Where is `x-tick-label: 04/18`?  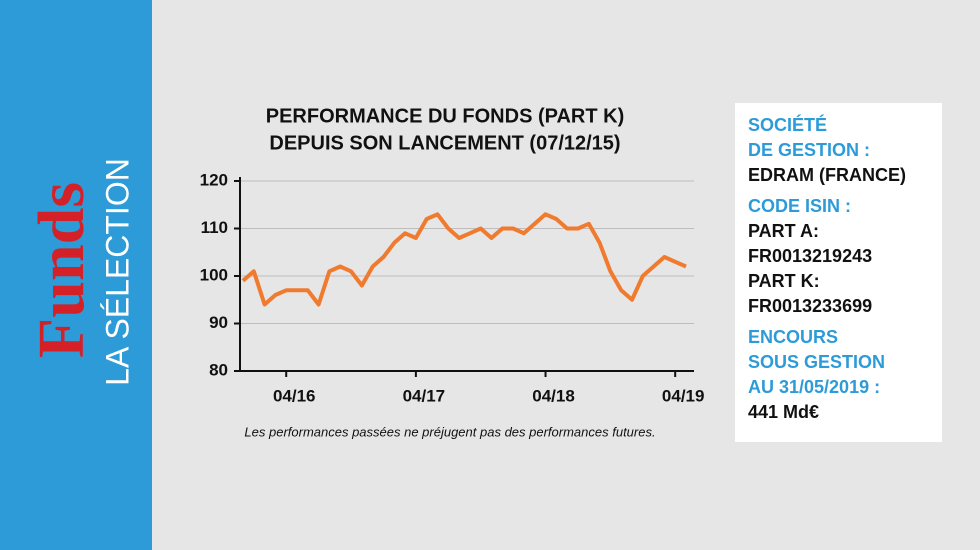 x-tick-label: 04/18 is located at coordinates (553, 395).